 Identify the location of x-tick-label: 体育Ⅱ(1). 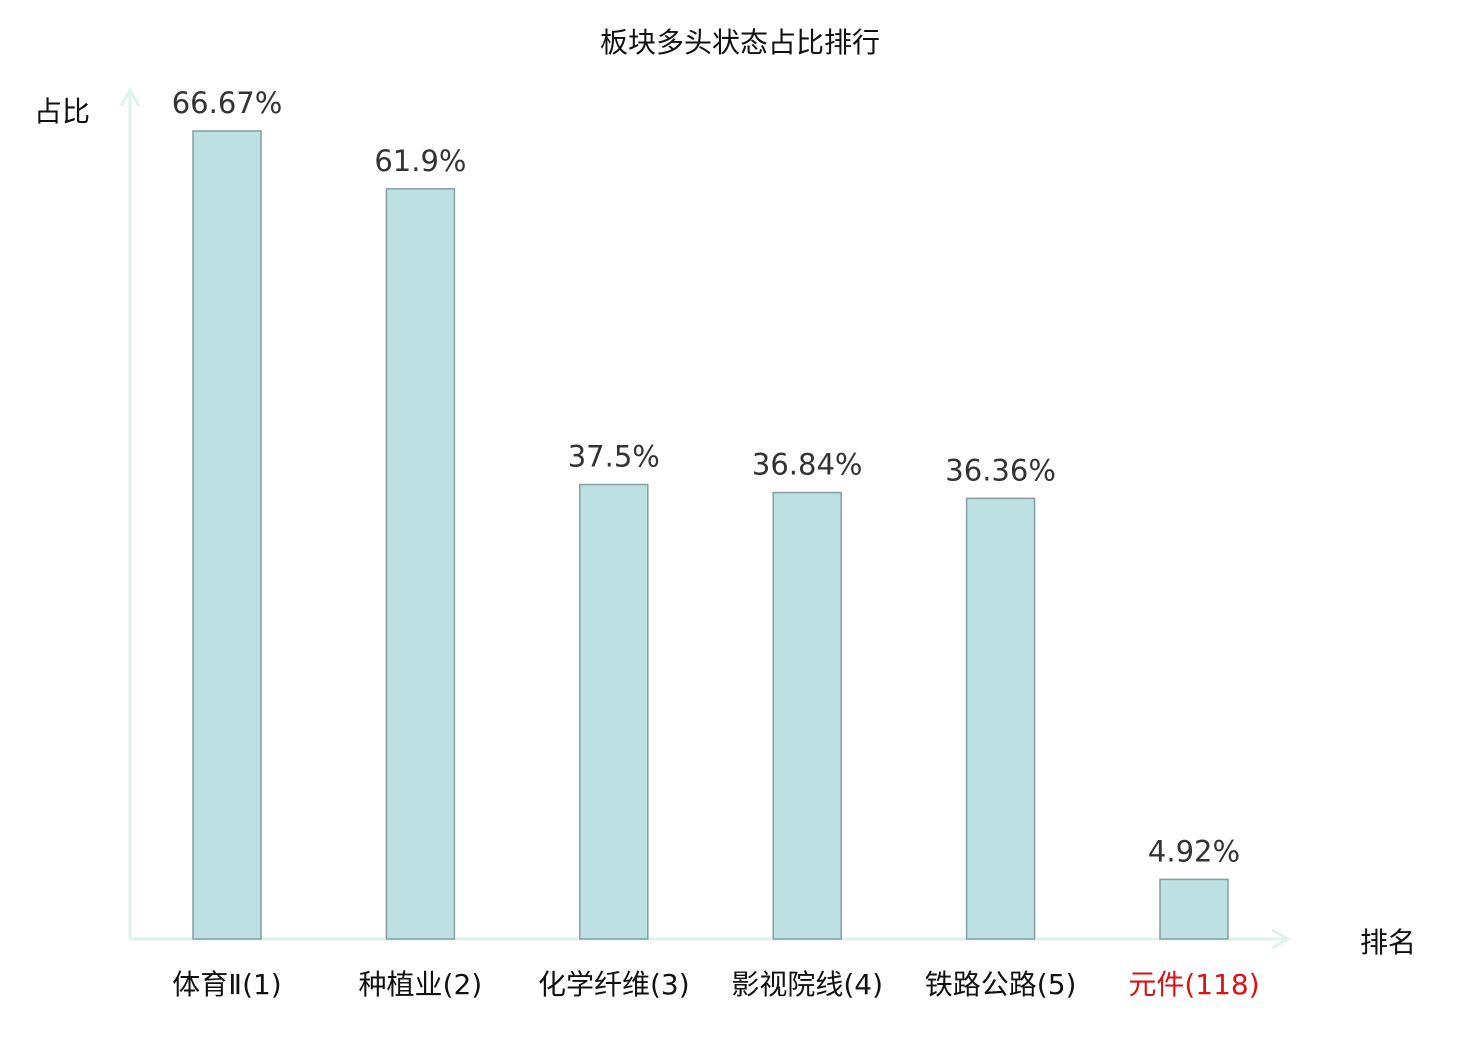
(226, 984).